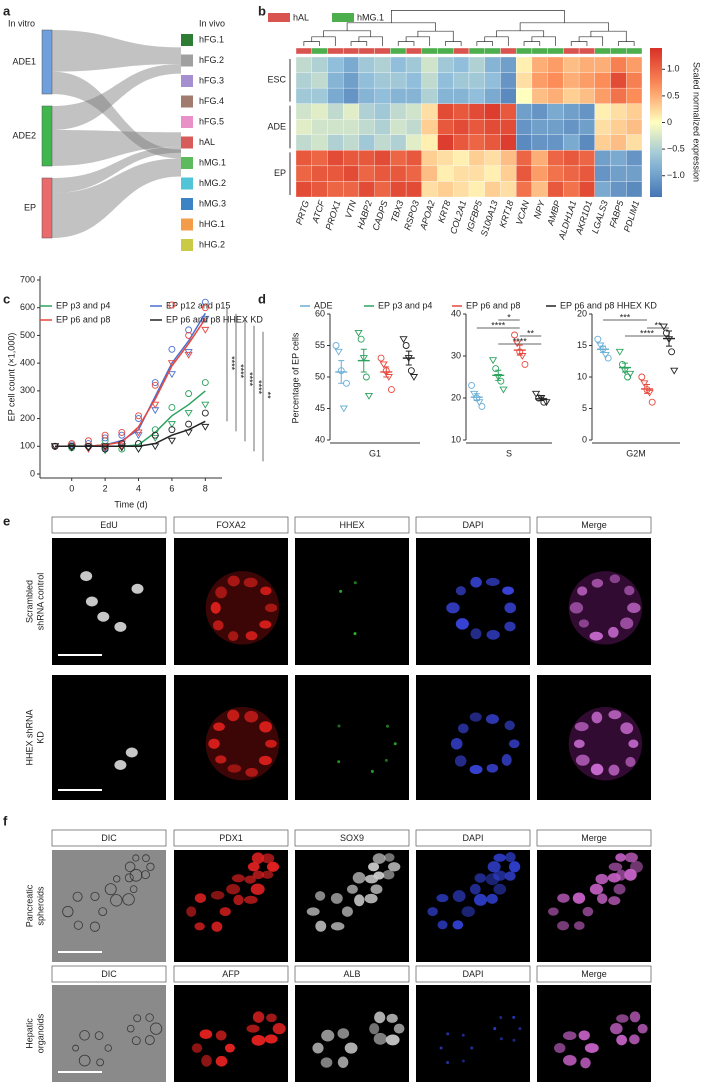 This screenshot has height=1084, width=704. What do you see at coordinates (71, 488) in the screenshot?
I see `x-tick-label: 0` at bounding box center [71, 488].